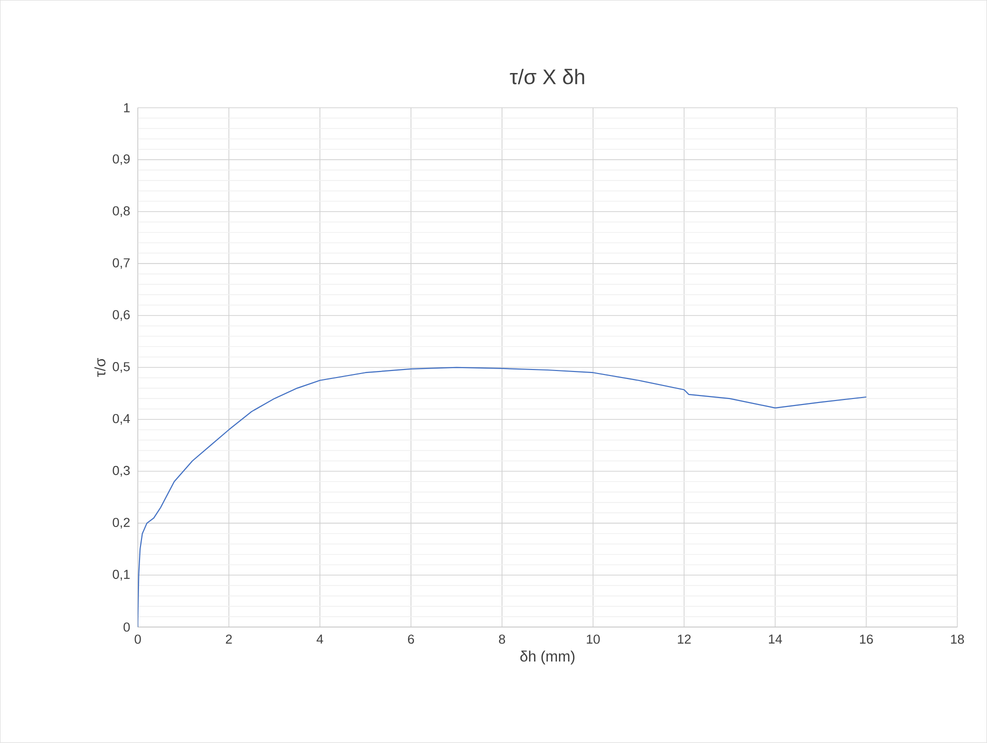 Image resolution: width=987 pixels, height=743 pixels. What do you see at coordinates (502, 639) in the screenshot?
I see `x-tick-label: 8` at bounding box center [502, 639].